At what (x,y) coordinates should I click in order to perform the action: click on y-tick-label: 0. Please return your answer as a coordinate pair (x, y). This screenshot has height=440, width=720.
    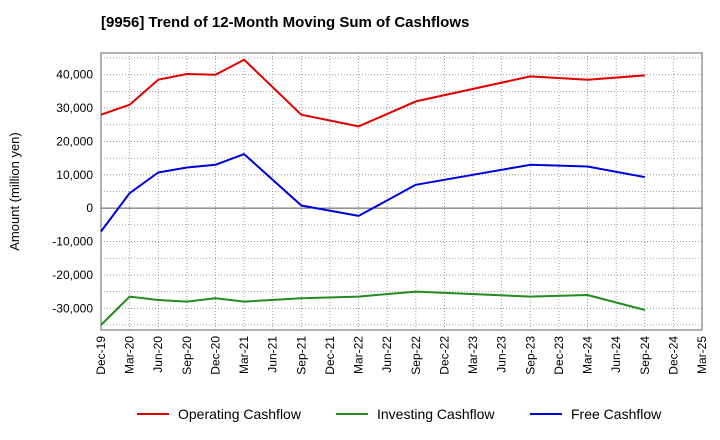
    Looking at the image, I should click on (89, 208).